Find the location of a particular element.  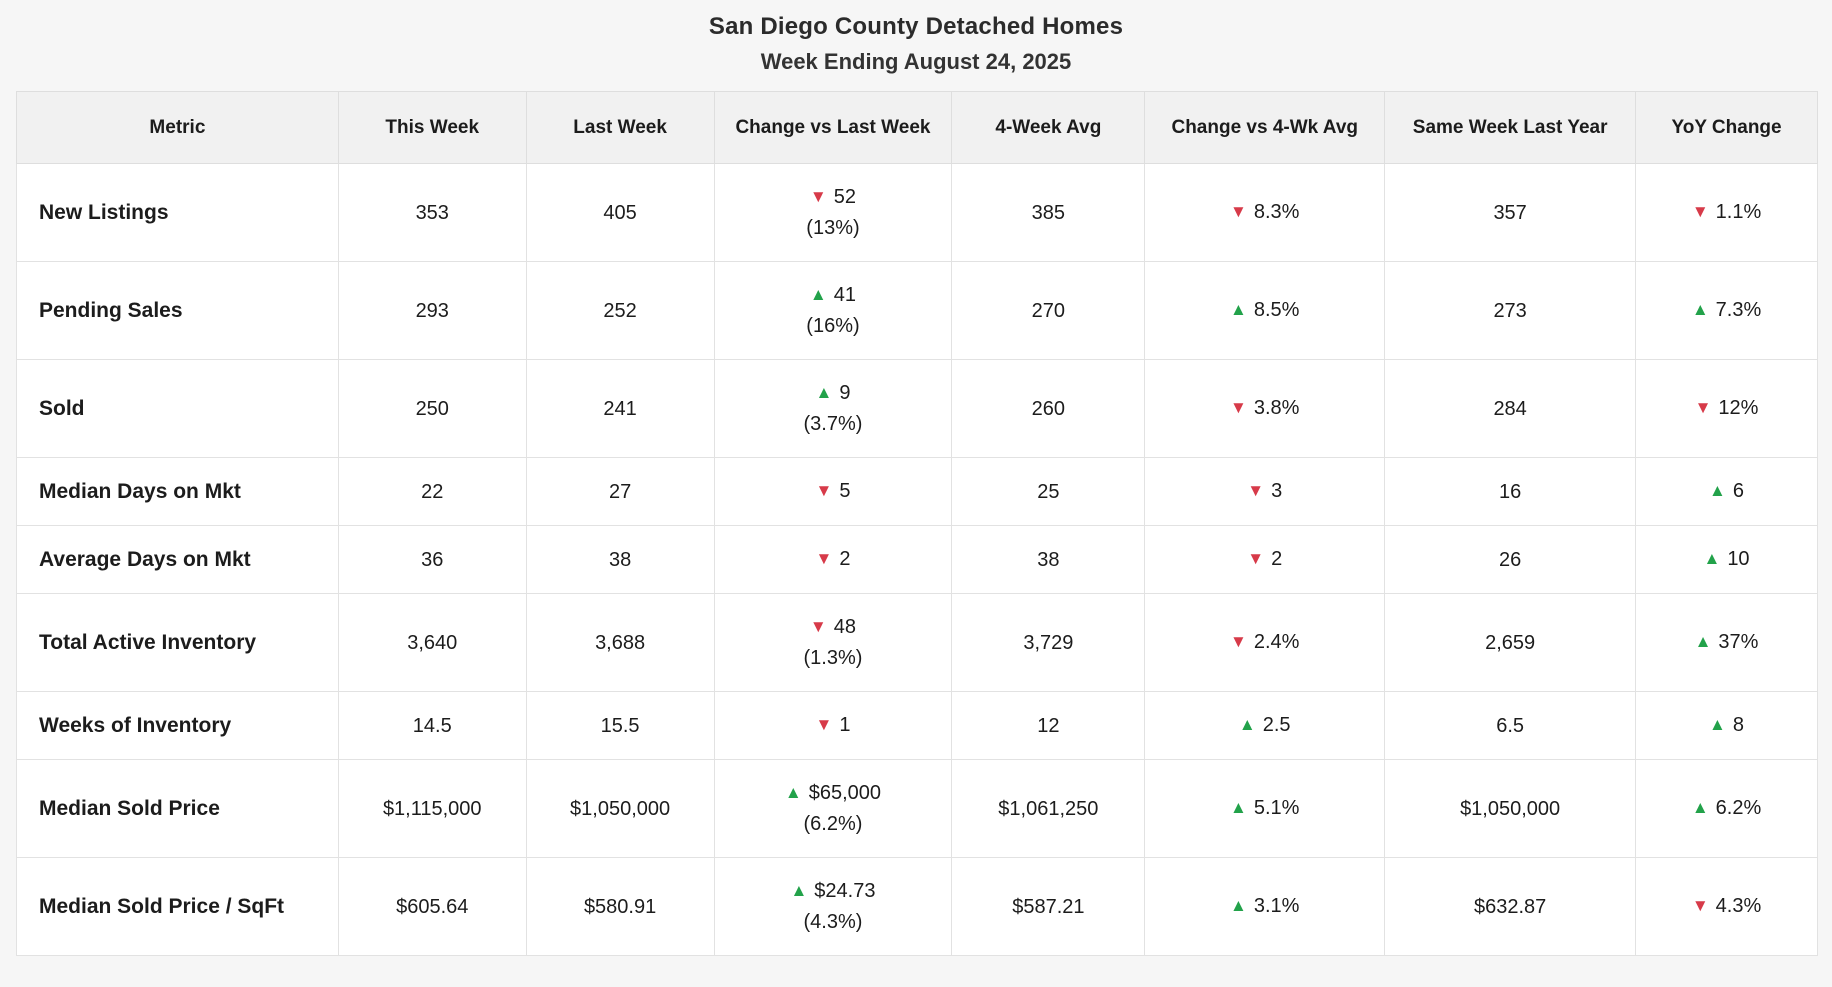

yoy-change-cell: ▼ 12% is located at coordinates (1726, 408).